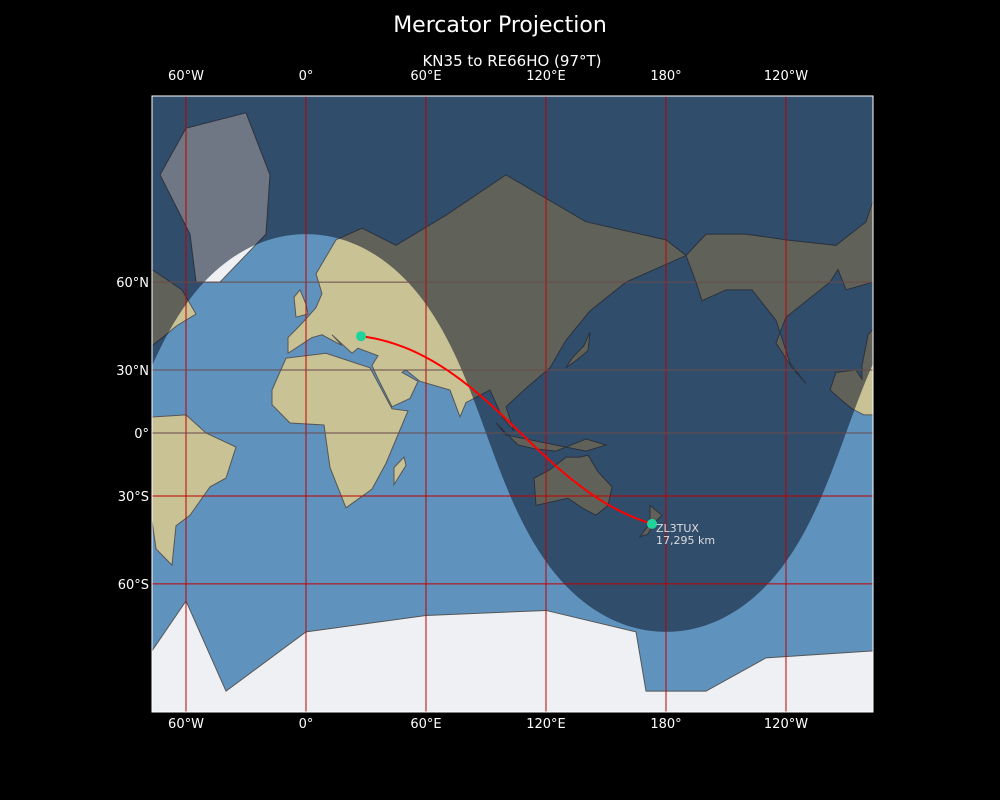  What do you see at coordinates (512, 655) in the screenshot?
I see `land-antarctica` at bounding box center [512, 655].